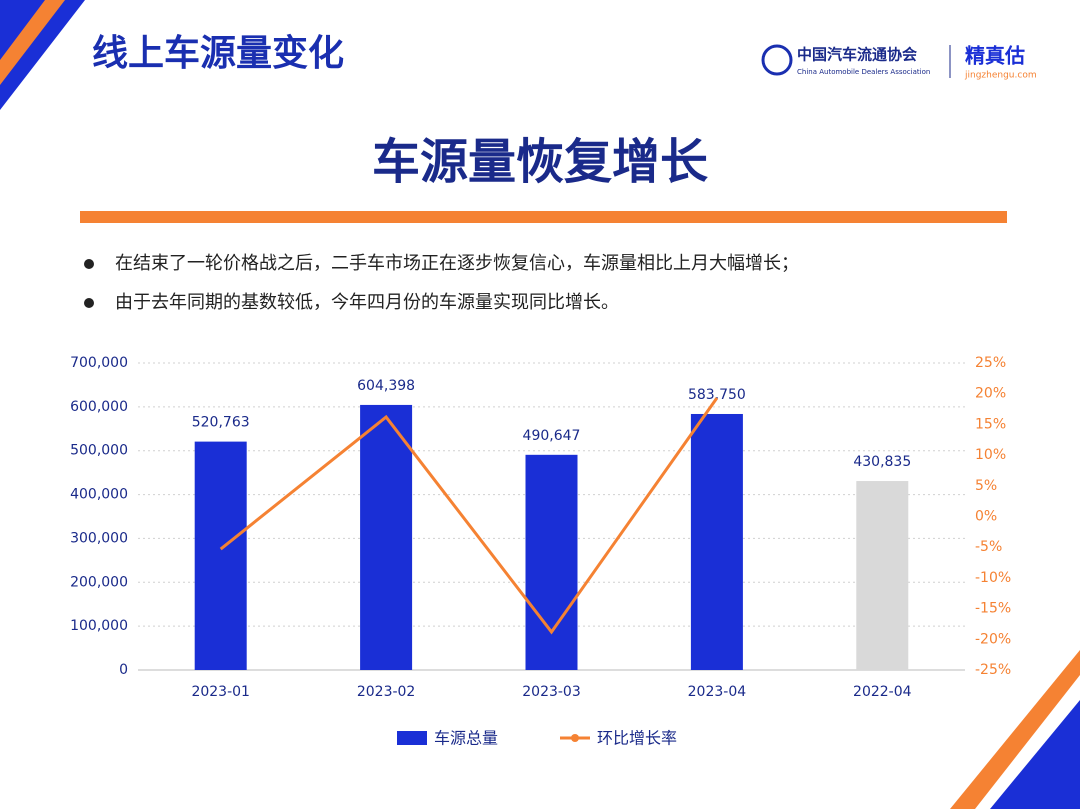 This screenshot has height=809, width=1080. Describe the element at coordinates (99, 626) in the screenshot. I see `y-tick-label: 100,000` at that location.